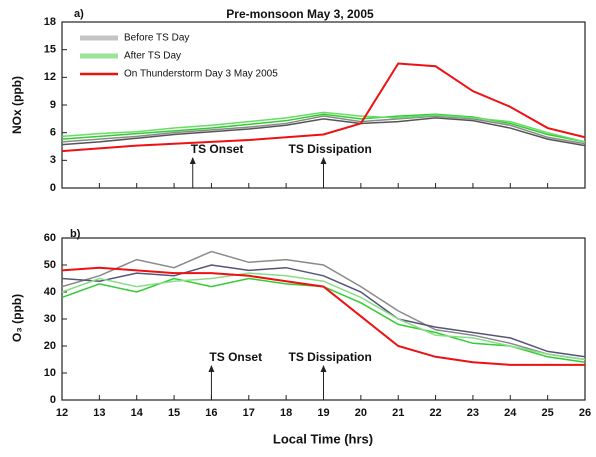 The height and width of the screenshot is (457, 596). What do you see at coordinates (300, 14) in the screenshot?
I see `chart-title: Pre-monsoon May 3, 2005` at bounding box center [300, 14].